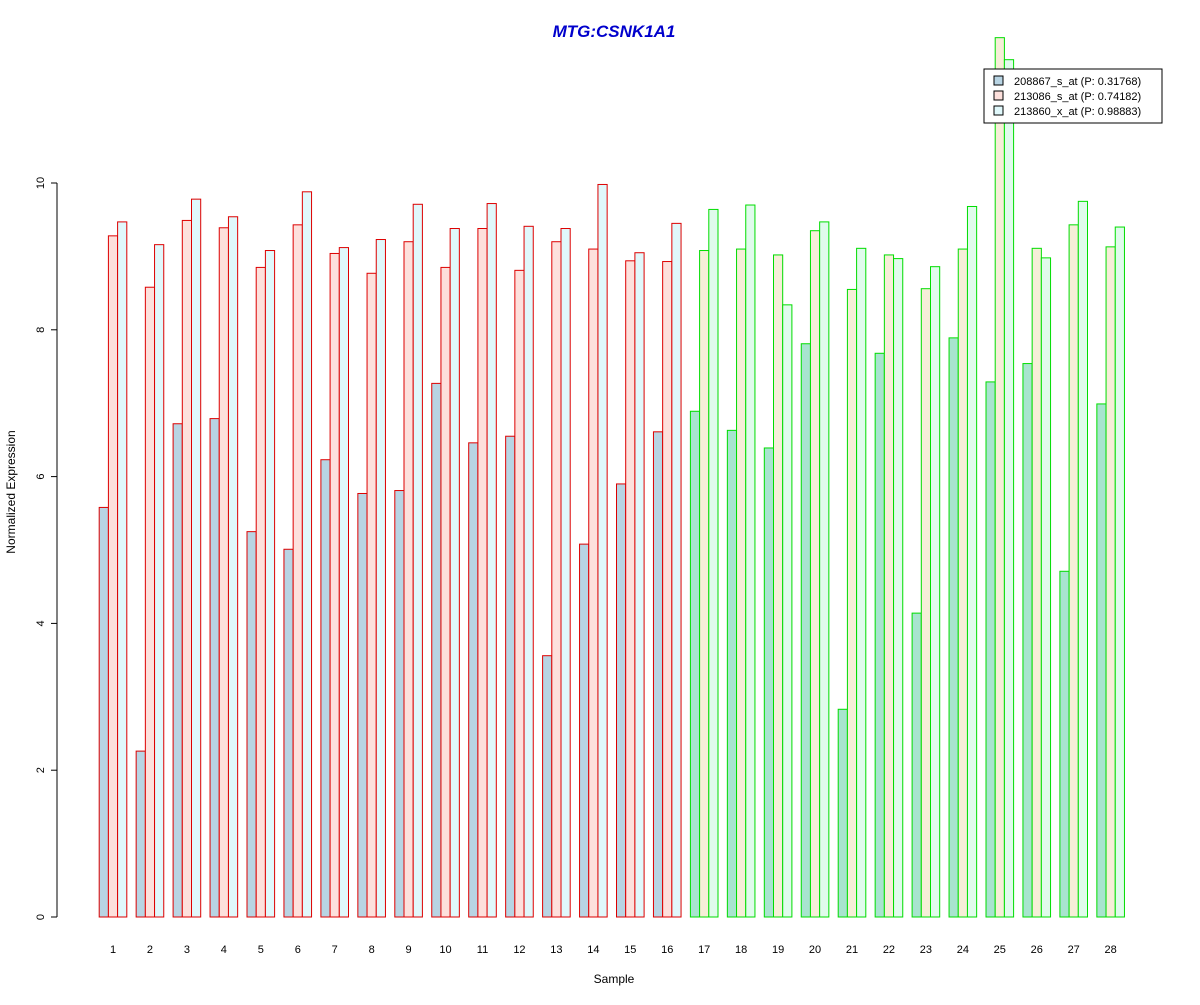  I want to click on x-axis-label: Sample, so click(614, 979).